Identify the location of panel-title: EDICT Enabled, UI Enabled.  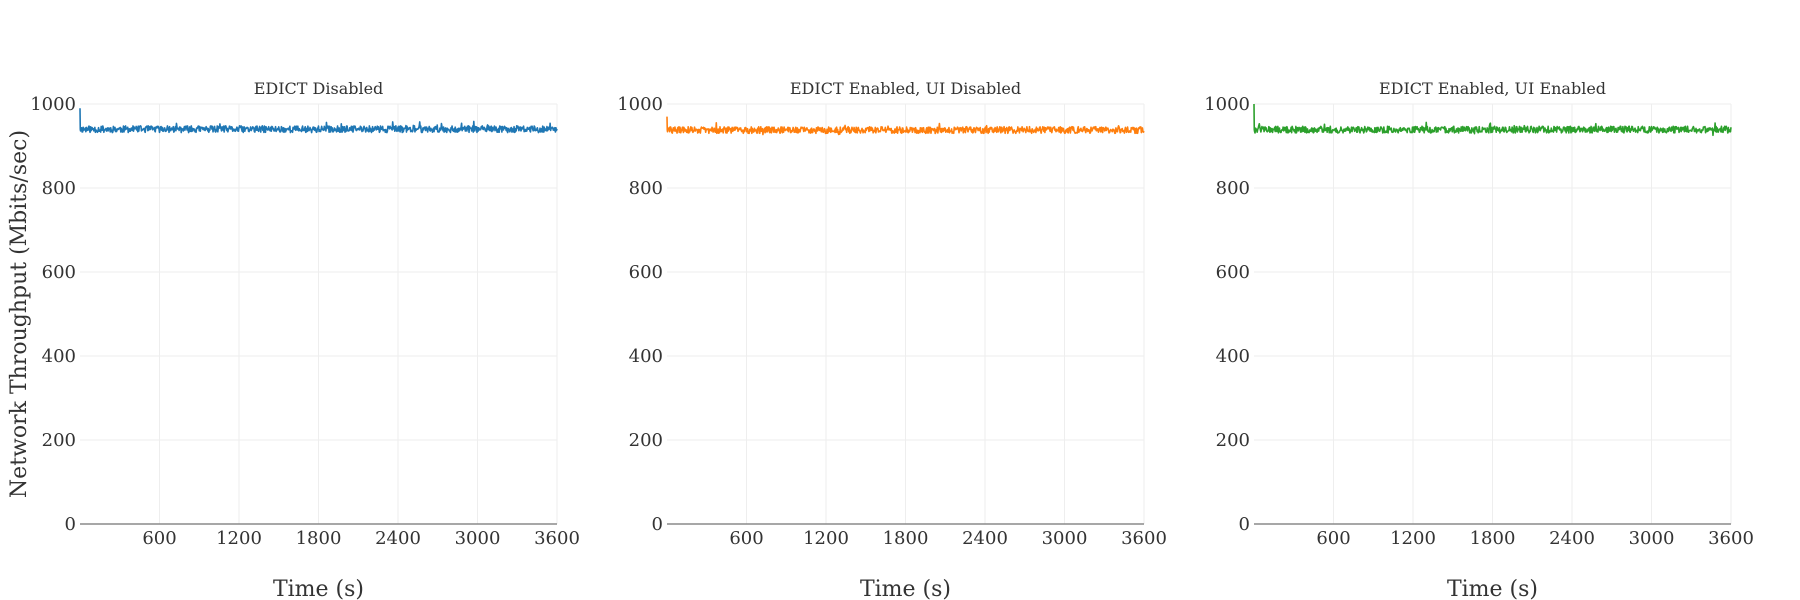
(1492, 88).